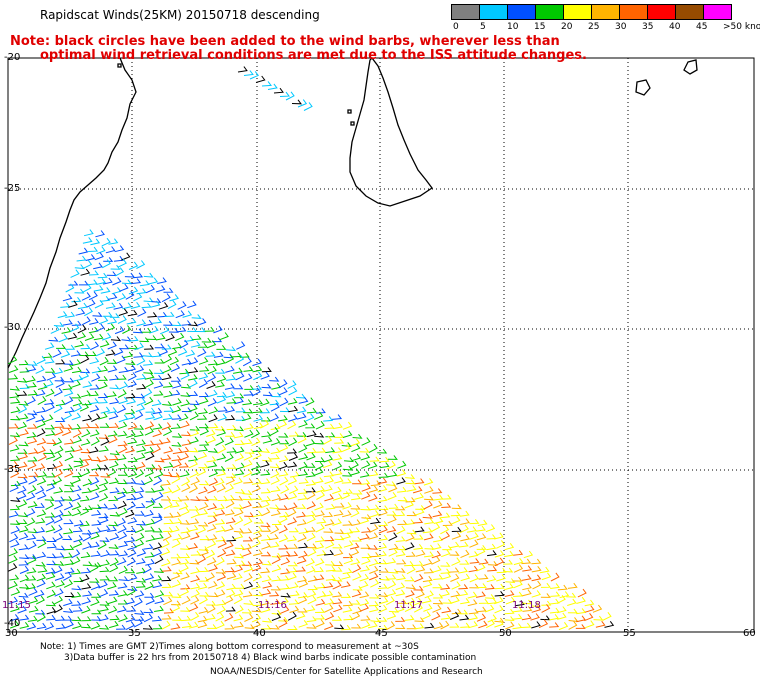 The height and width of the screenshot is (688, 760). Describe the element at coordinates (578, 12) in the screenshot. I see `legend-swatch` at that location.